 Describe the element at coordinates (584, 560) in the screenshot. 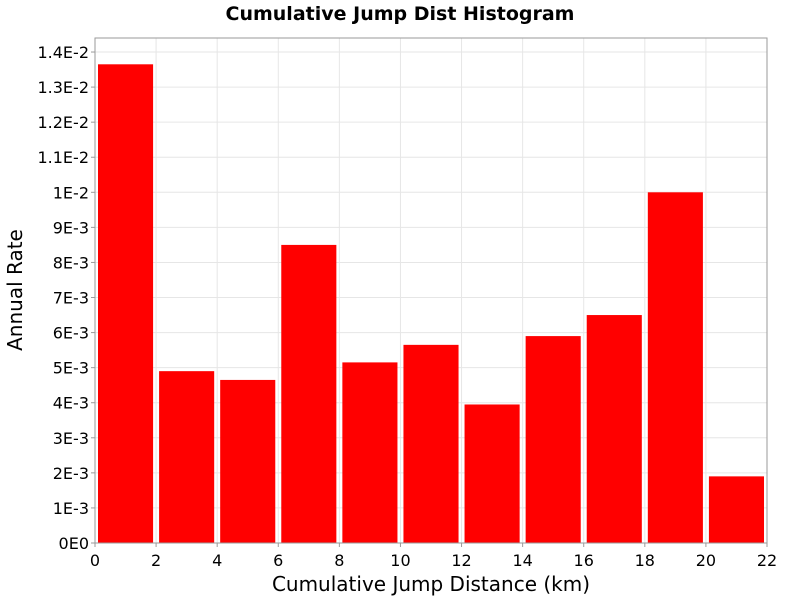

I see `x-tick-label: 16` at that location.